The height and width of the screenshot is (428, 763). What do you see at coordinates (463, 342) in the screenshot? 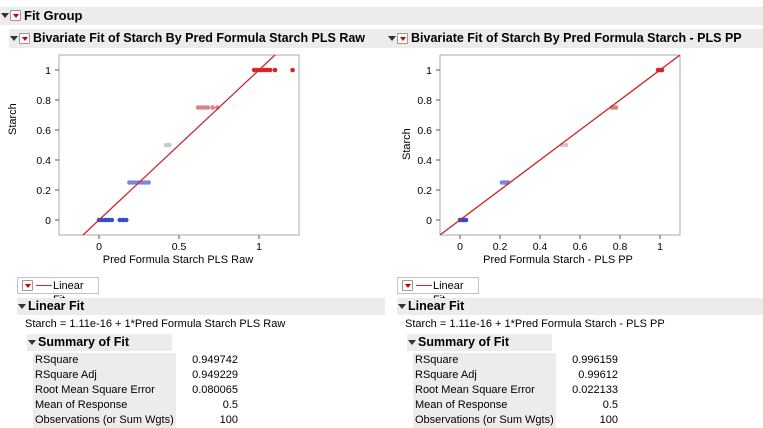
I see `right-summary-title: Summary of Fit` at bounding box center [463, 342].